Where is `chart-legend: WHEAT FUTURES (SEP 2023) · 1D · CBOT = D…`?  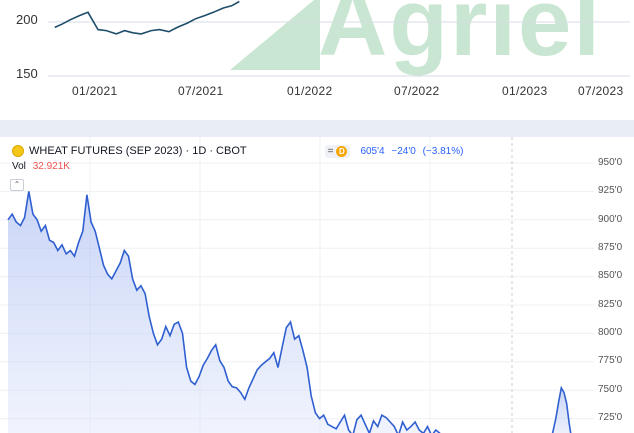 chart-legend: WHEAT FUTURES (SEP 2023) · 1D · CBOT = D… is located at coordinates (239, 151).